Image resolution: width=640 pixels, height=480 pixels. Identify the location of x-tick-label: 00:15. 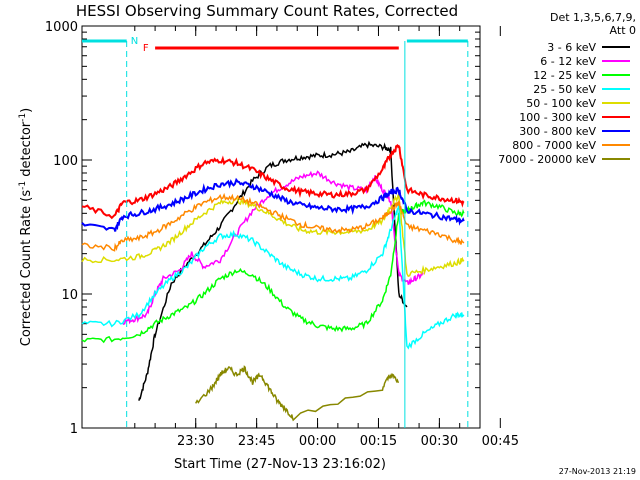
(378, 441).